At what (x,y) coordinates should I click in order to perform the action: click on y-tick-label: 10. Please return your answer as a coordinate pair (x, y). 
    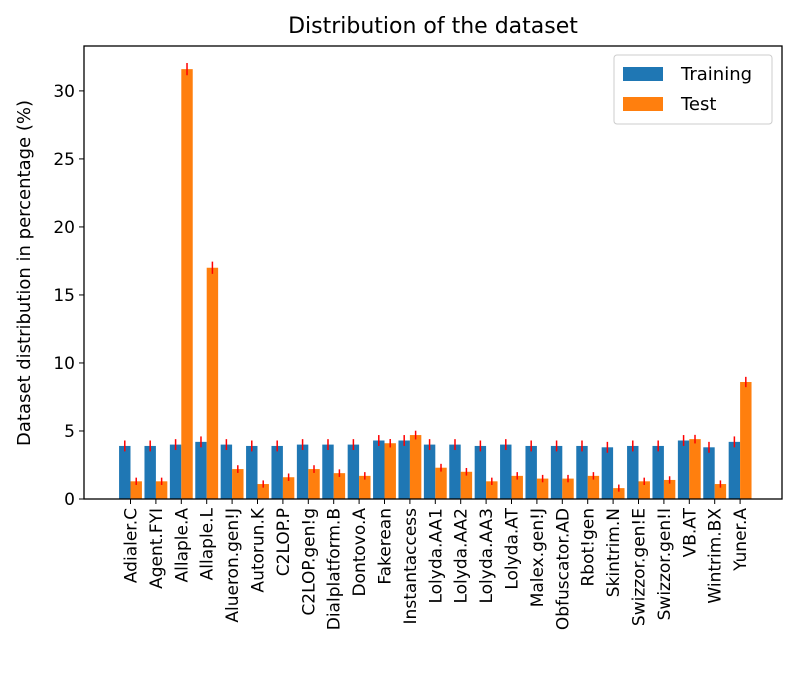
    Looking at the image, I should click on (64, 364).